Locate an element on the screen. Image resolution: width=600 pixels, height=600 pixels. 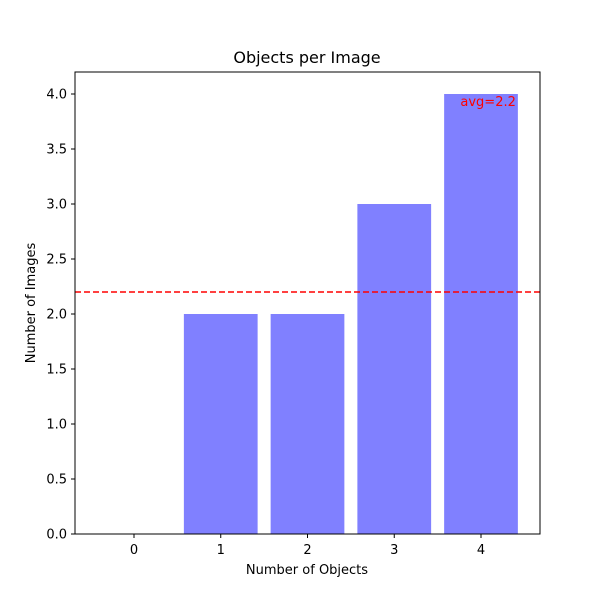
x-tick-label: 1 is located at coordinates (221, 550).